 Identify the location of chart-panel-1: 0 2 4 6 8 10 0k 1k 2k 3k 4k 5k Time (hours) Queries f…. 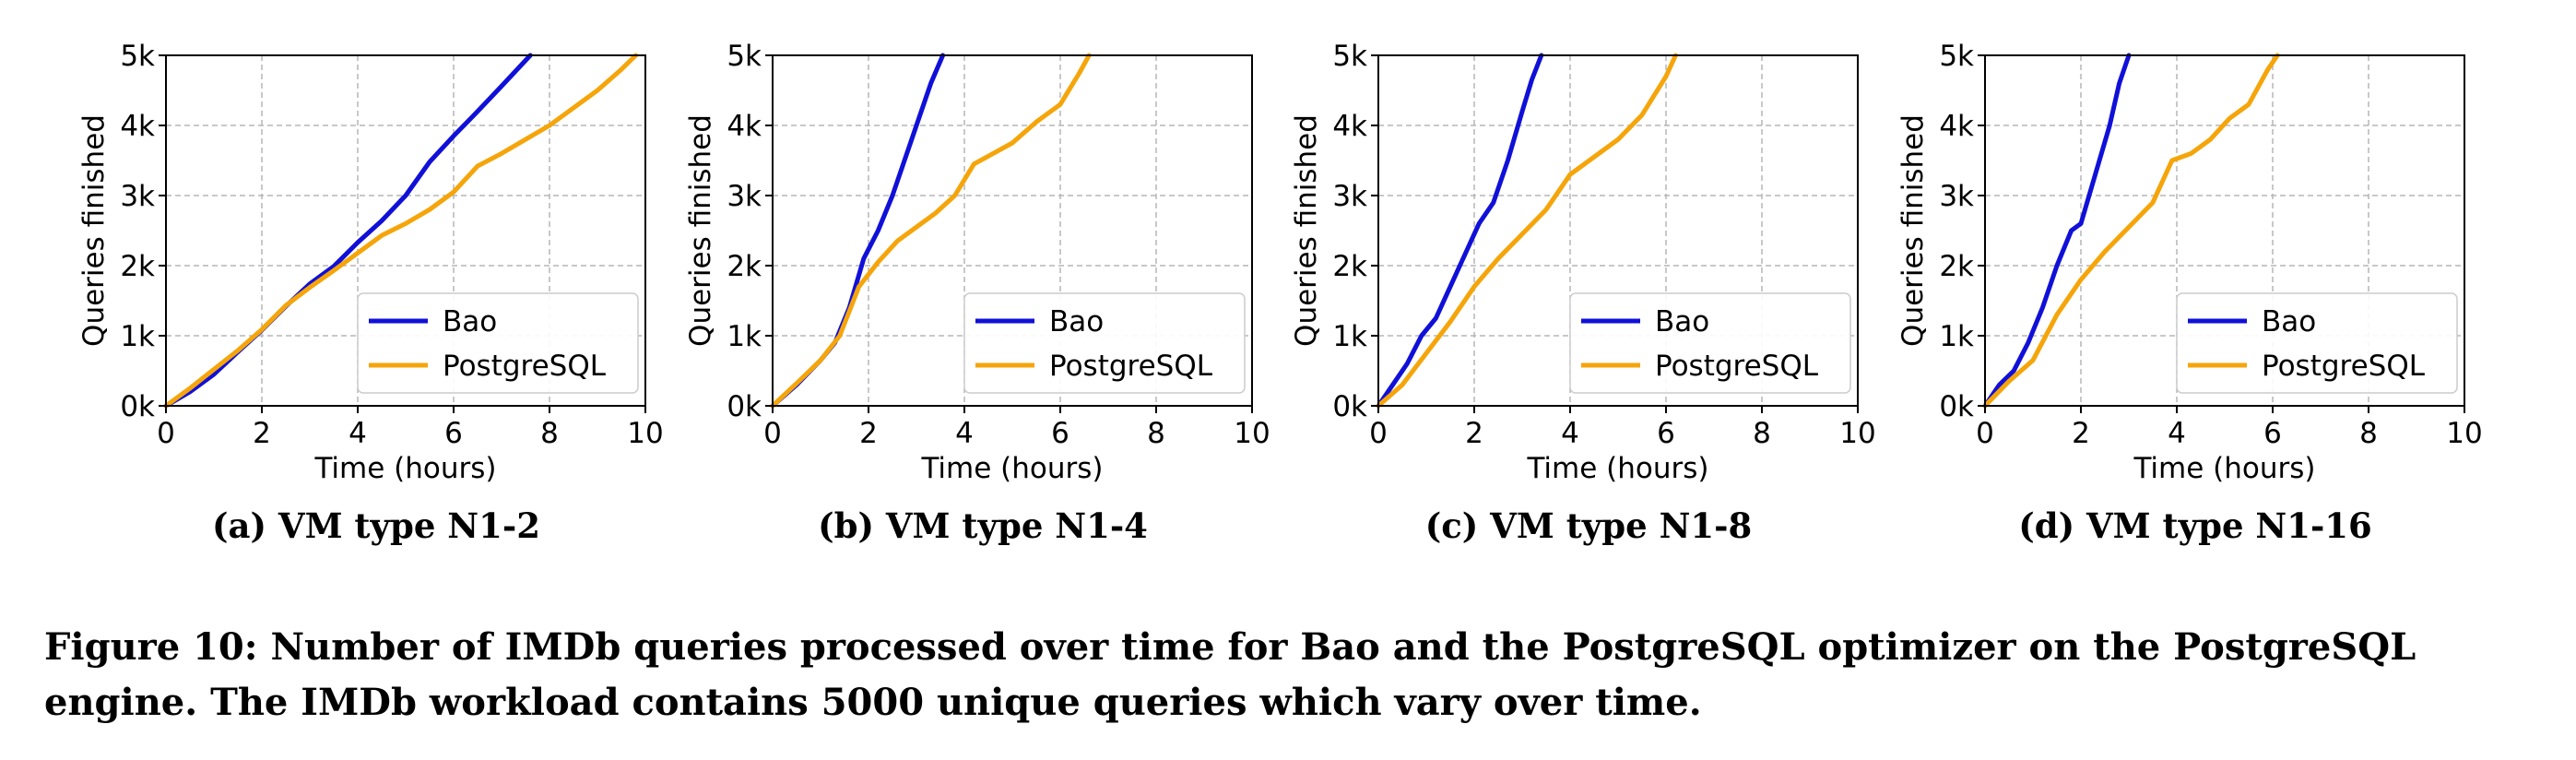
(370, 262).